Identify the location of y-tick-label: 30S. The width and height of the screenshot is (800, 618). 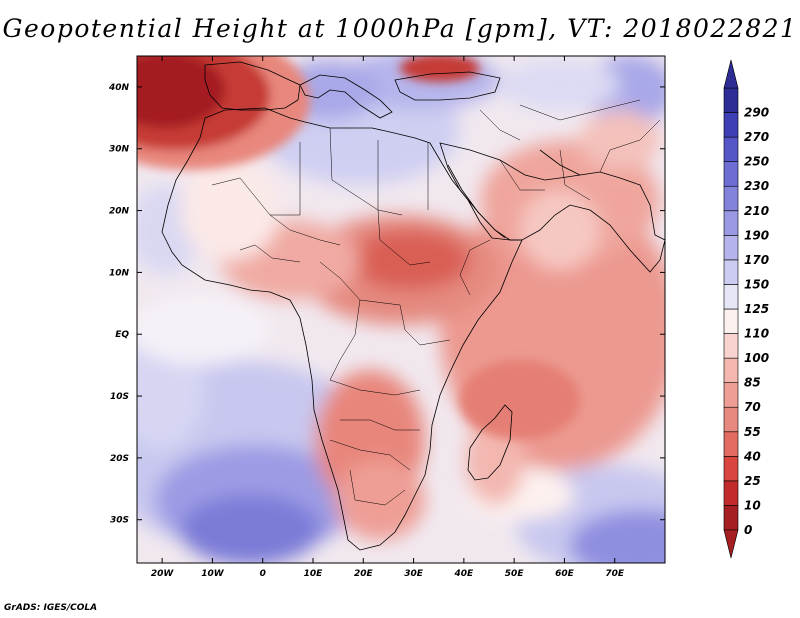
(119, 521).